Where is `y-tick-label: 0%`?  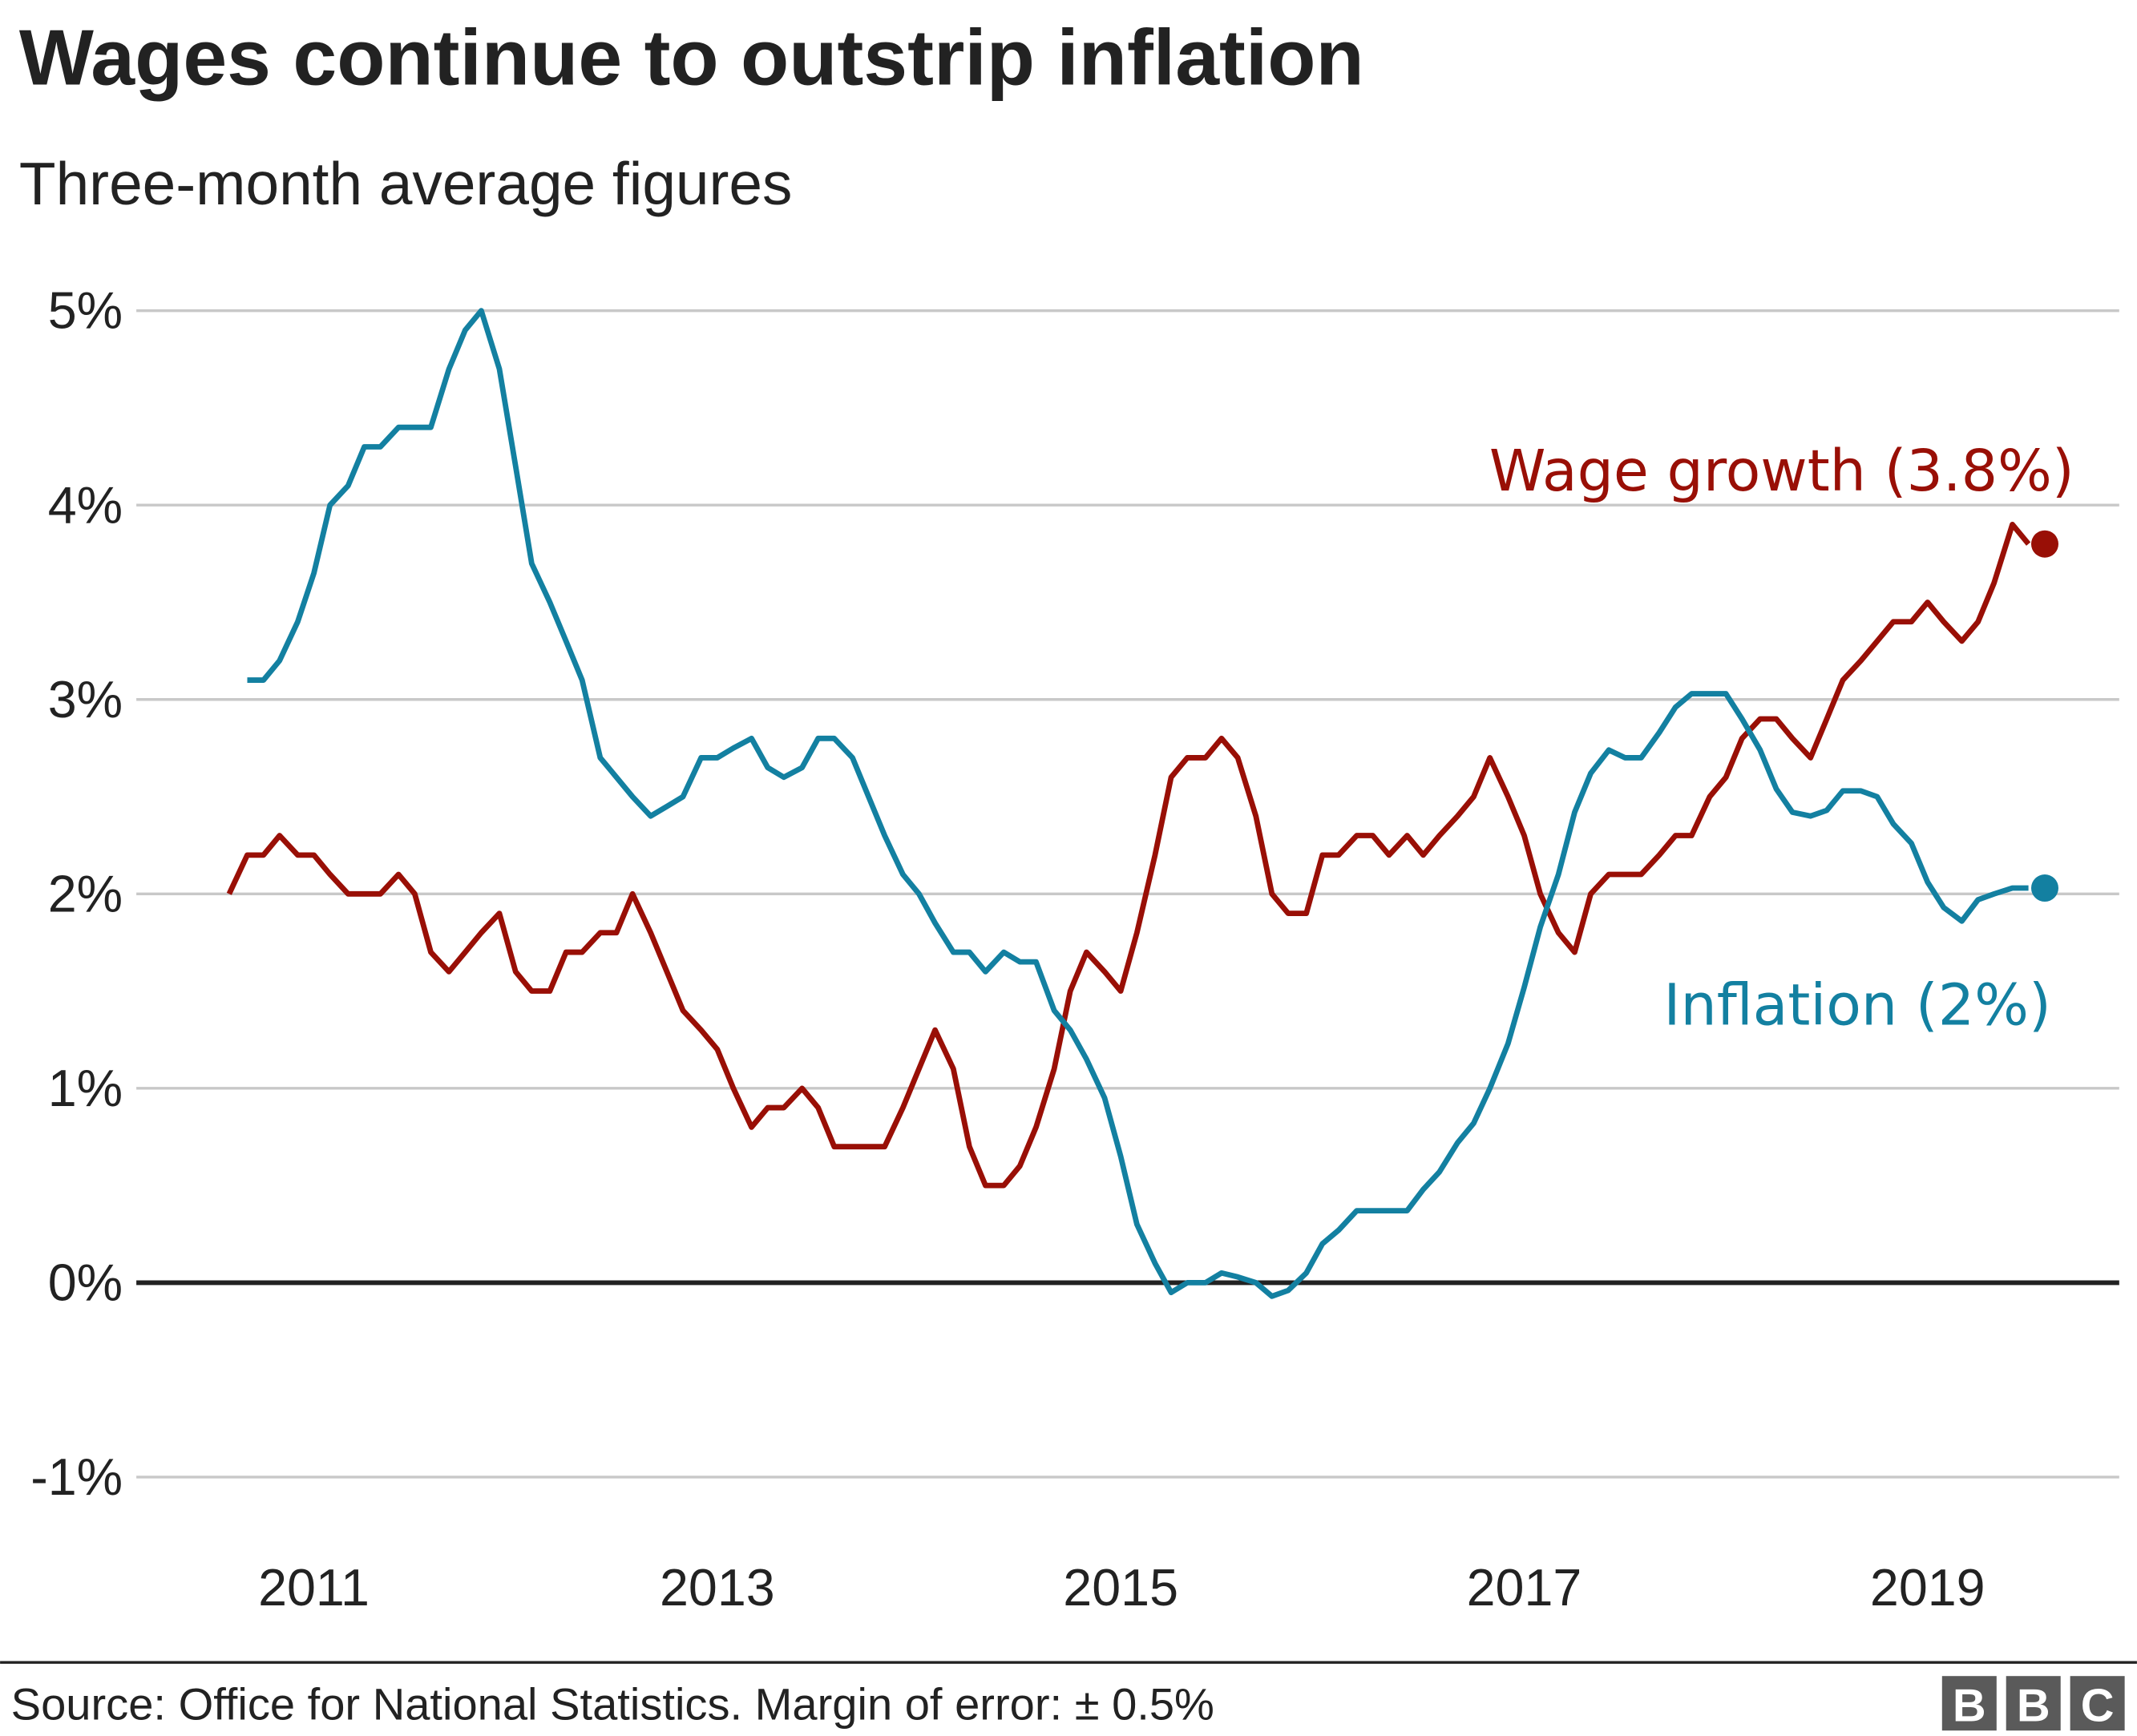
y-tick-label: 0% is located at coordinates (85, 1283).